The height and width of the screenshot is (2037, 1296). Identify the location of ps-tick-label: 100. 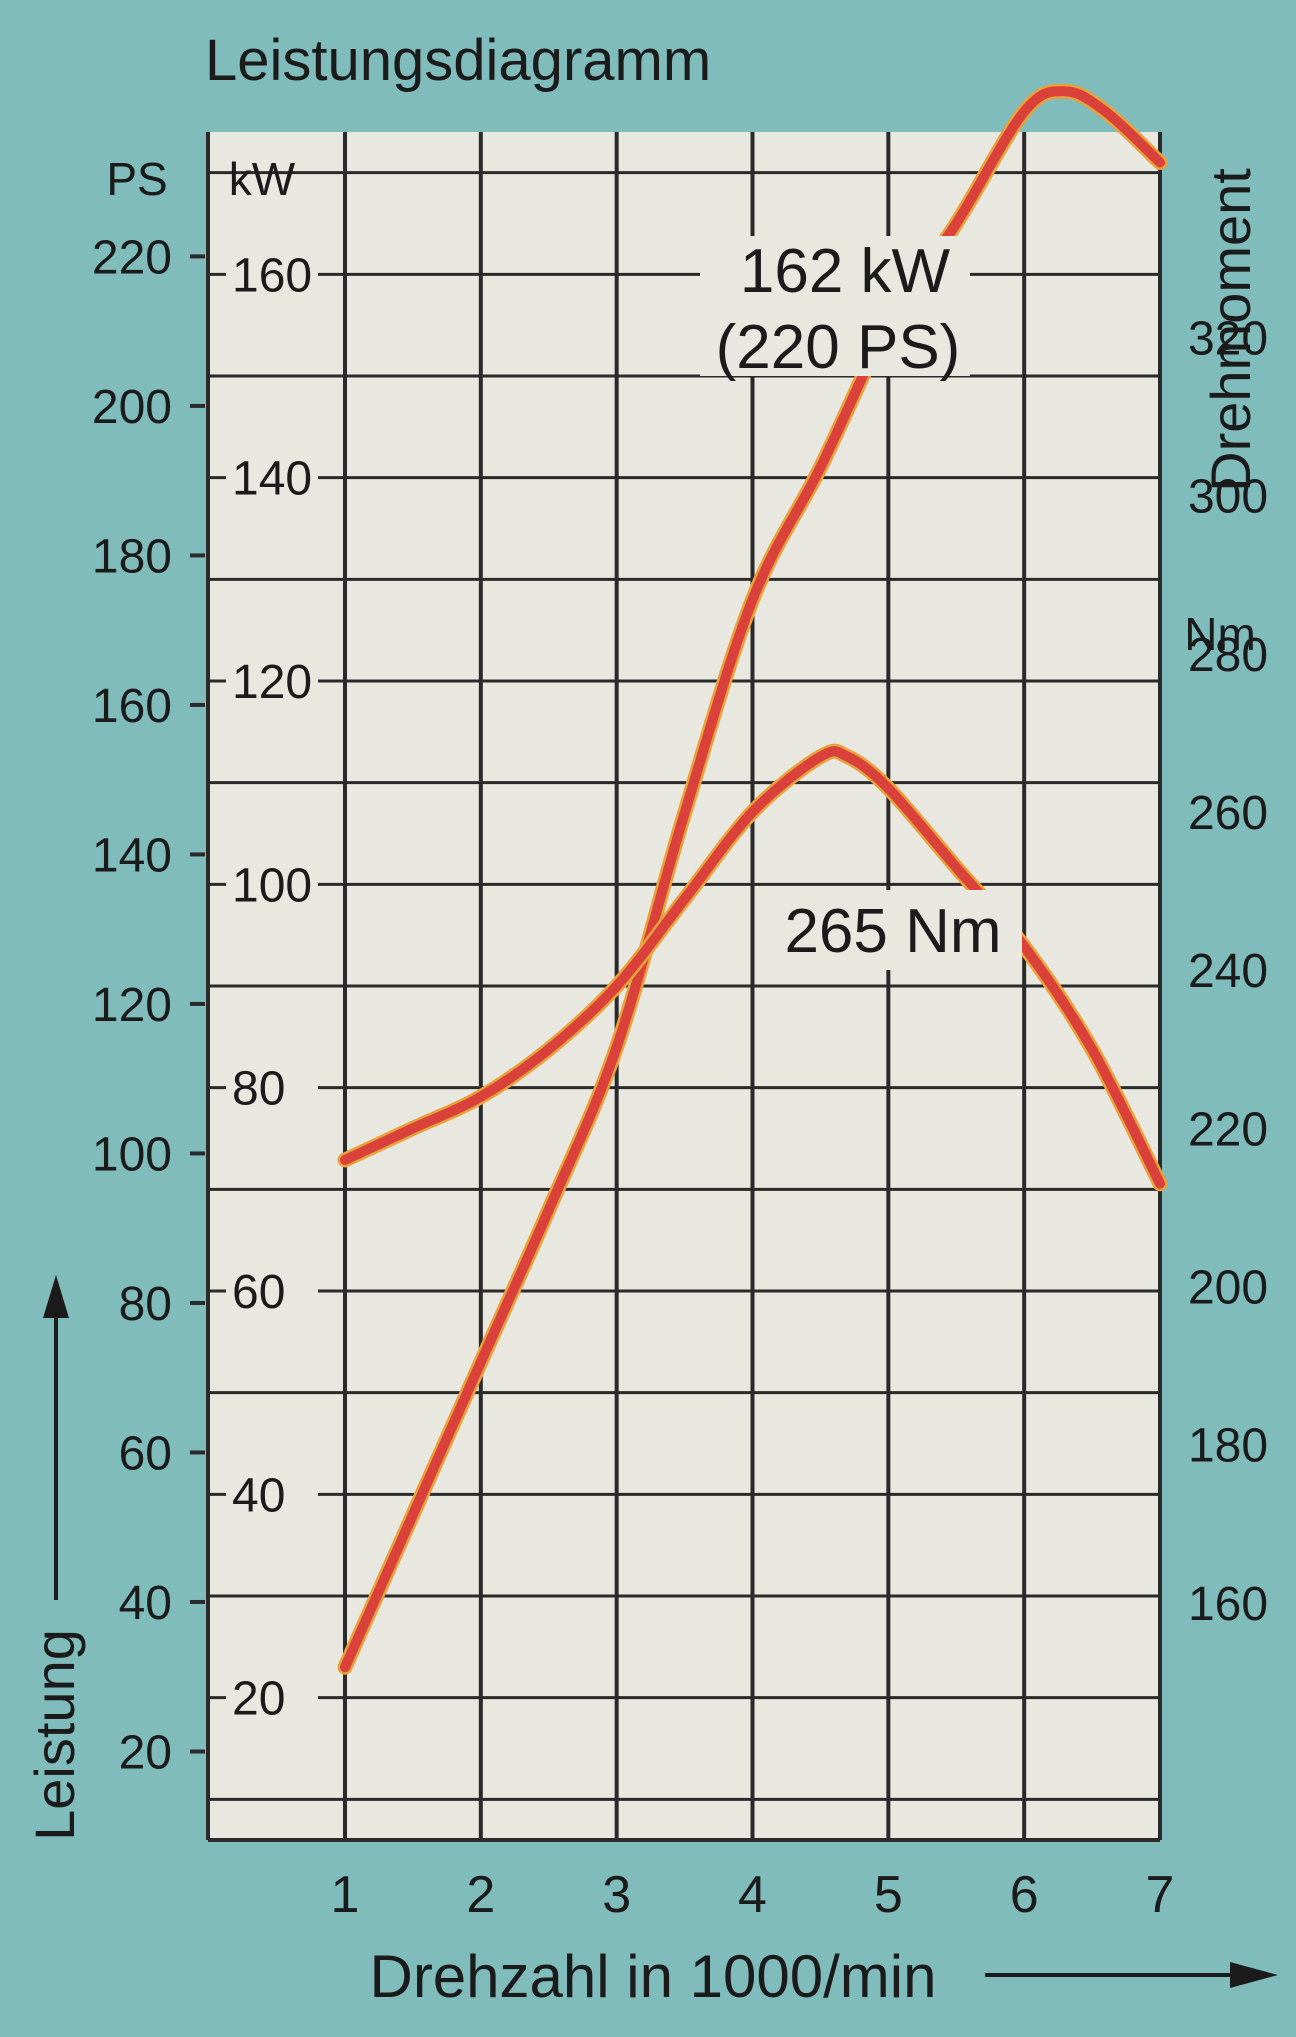
(132, 1154).